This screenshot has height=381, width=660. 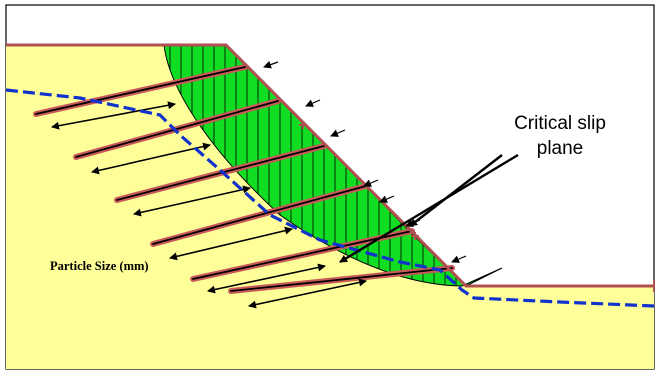 I want to click on critical-slip-label-line1: Critical slip, so click(x=560, y=123).